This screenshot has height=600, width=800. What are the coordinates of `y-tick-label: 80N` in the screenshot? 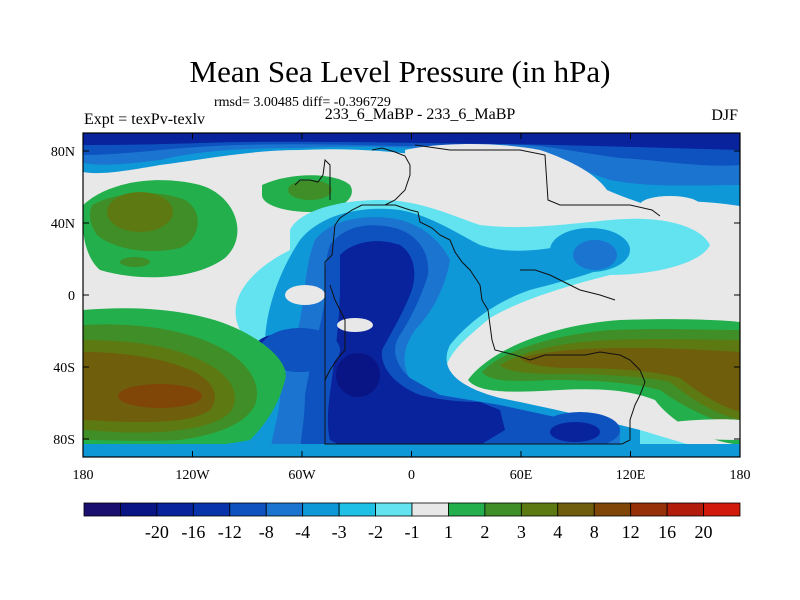 It's located at (63, 152).